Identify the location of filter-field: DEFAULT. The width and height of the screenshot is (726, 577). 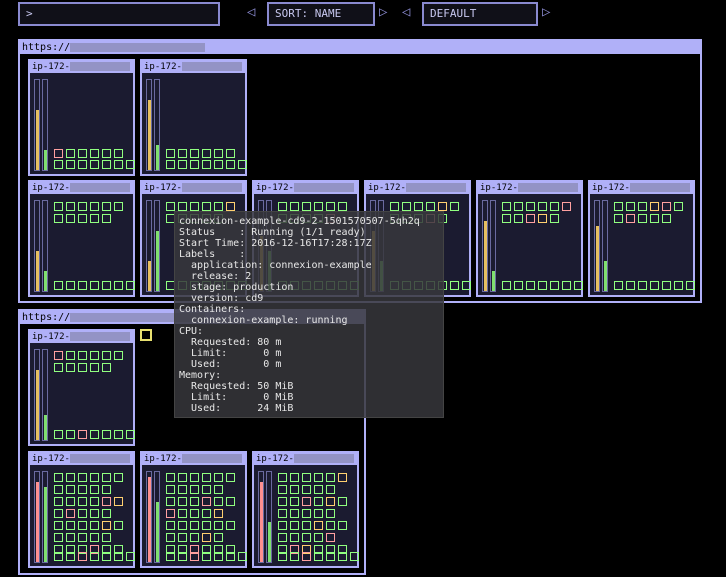
(480, 14).